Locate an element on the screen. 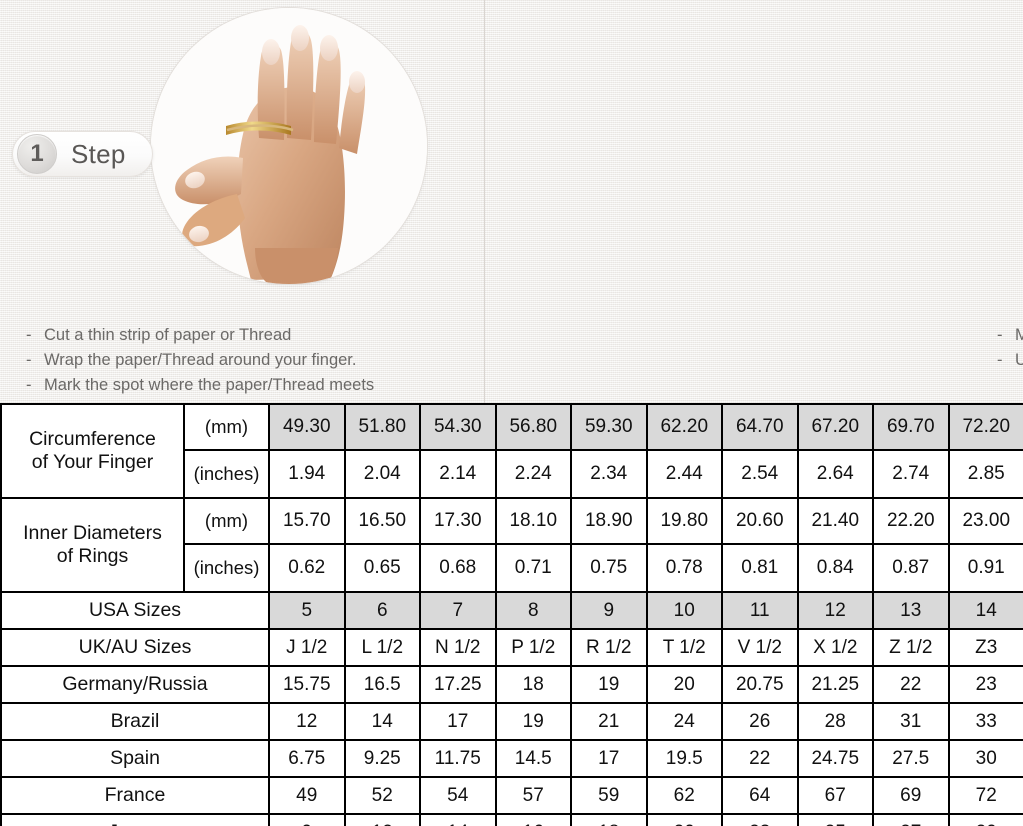 The image size is (1023, 826). table-cell: 16.50 is located at coordinates (382, 521).